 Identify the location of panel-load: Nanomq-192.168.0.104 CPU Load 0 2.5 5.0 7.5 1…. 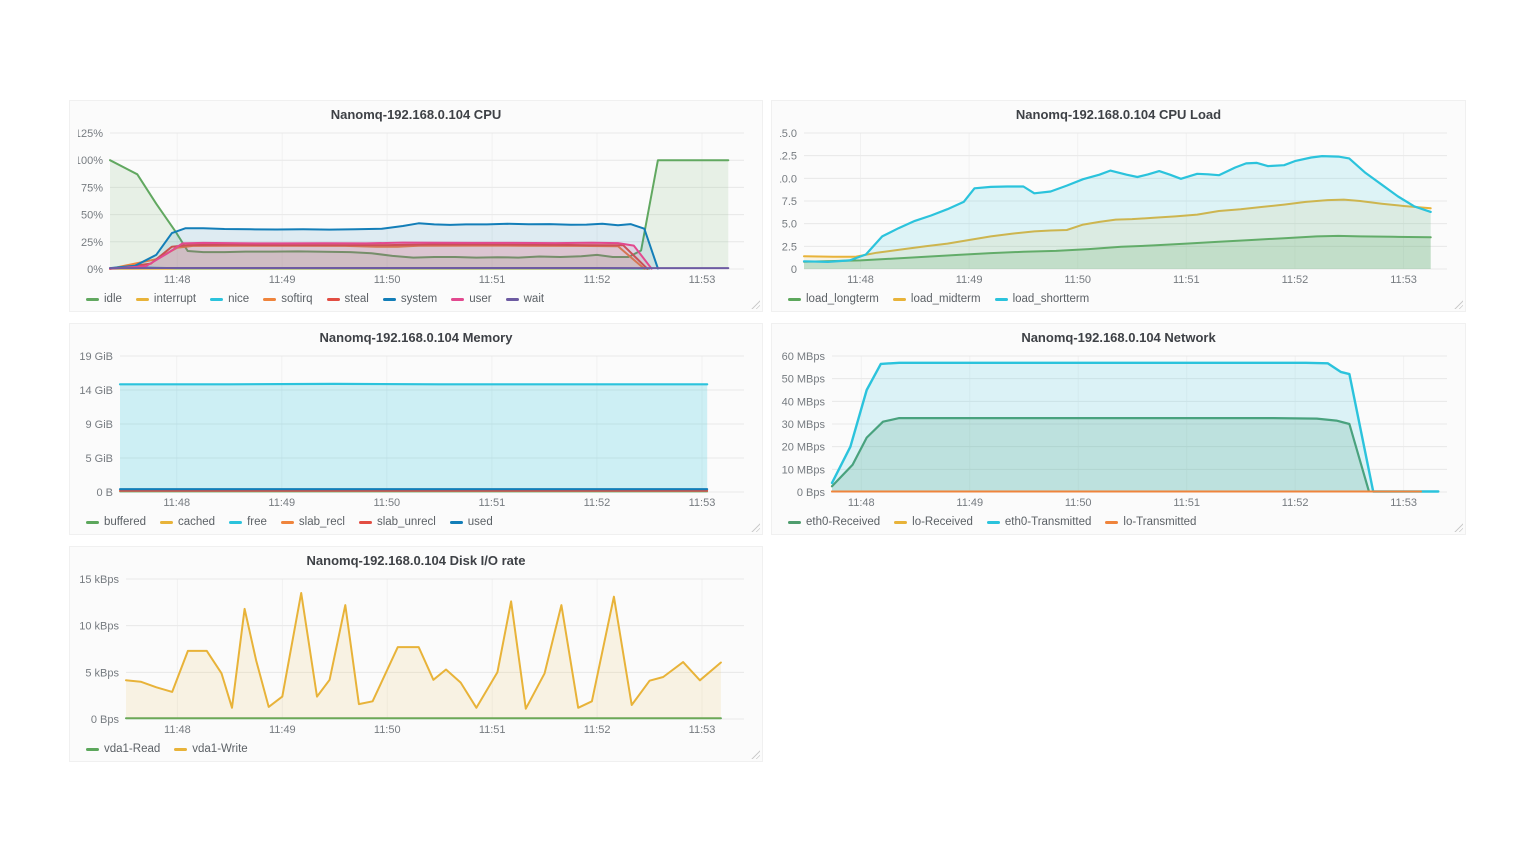
(1118, 206).